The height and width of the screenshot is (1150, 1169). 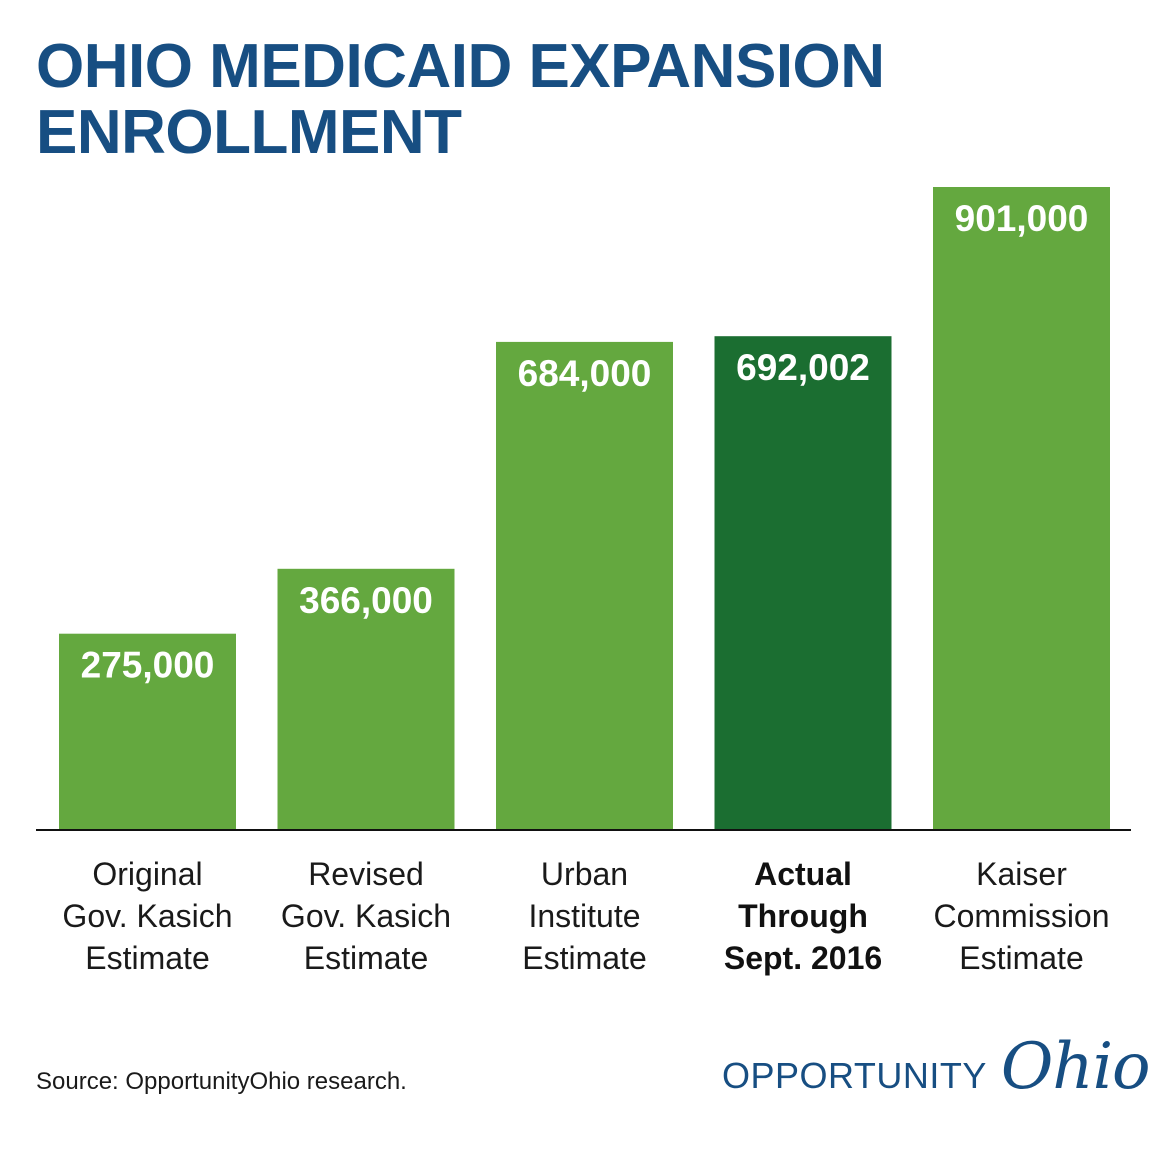 I want to click on bar-value-label-3: 684,000, so click(x=585, y=373).